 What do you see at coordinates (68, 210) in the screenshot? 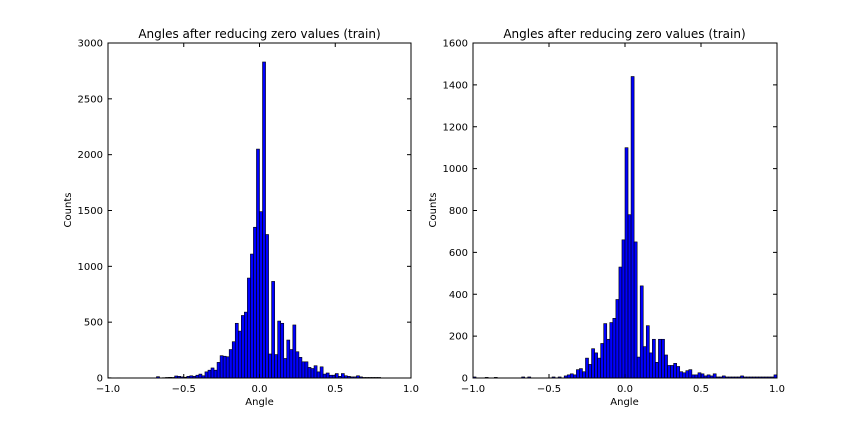
I see `y-axis-label-left: Counts` at bounding box center [68, 210].